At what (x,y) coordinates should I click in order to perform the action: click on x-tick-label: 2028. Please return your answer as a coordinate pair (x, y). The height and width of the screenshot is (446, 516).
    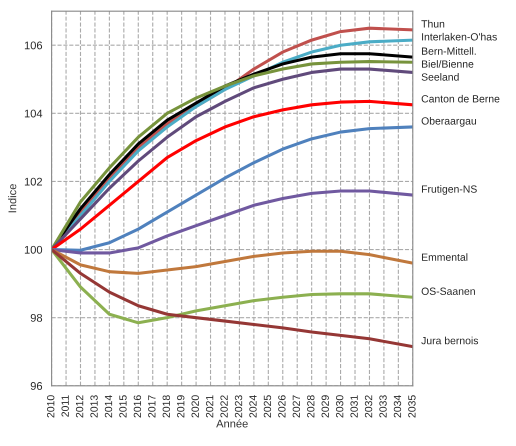
    Looking at the image, I should click on (310, 406).